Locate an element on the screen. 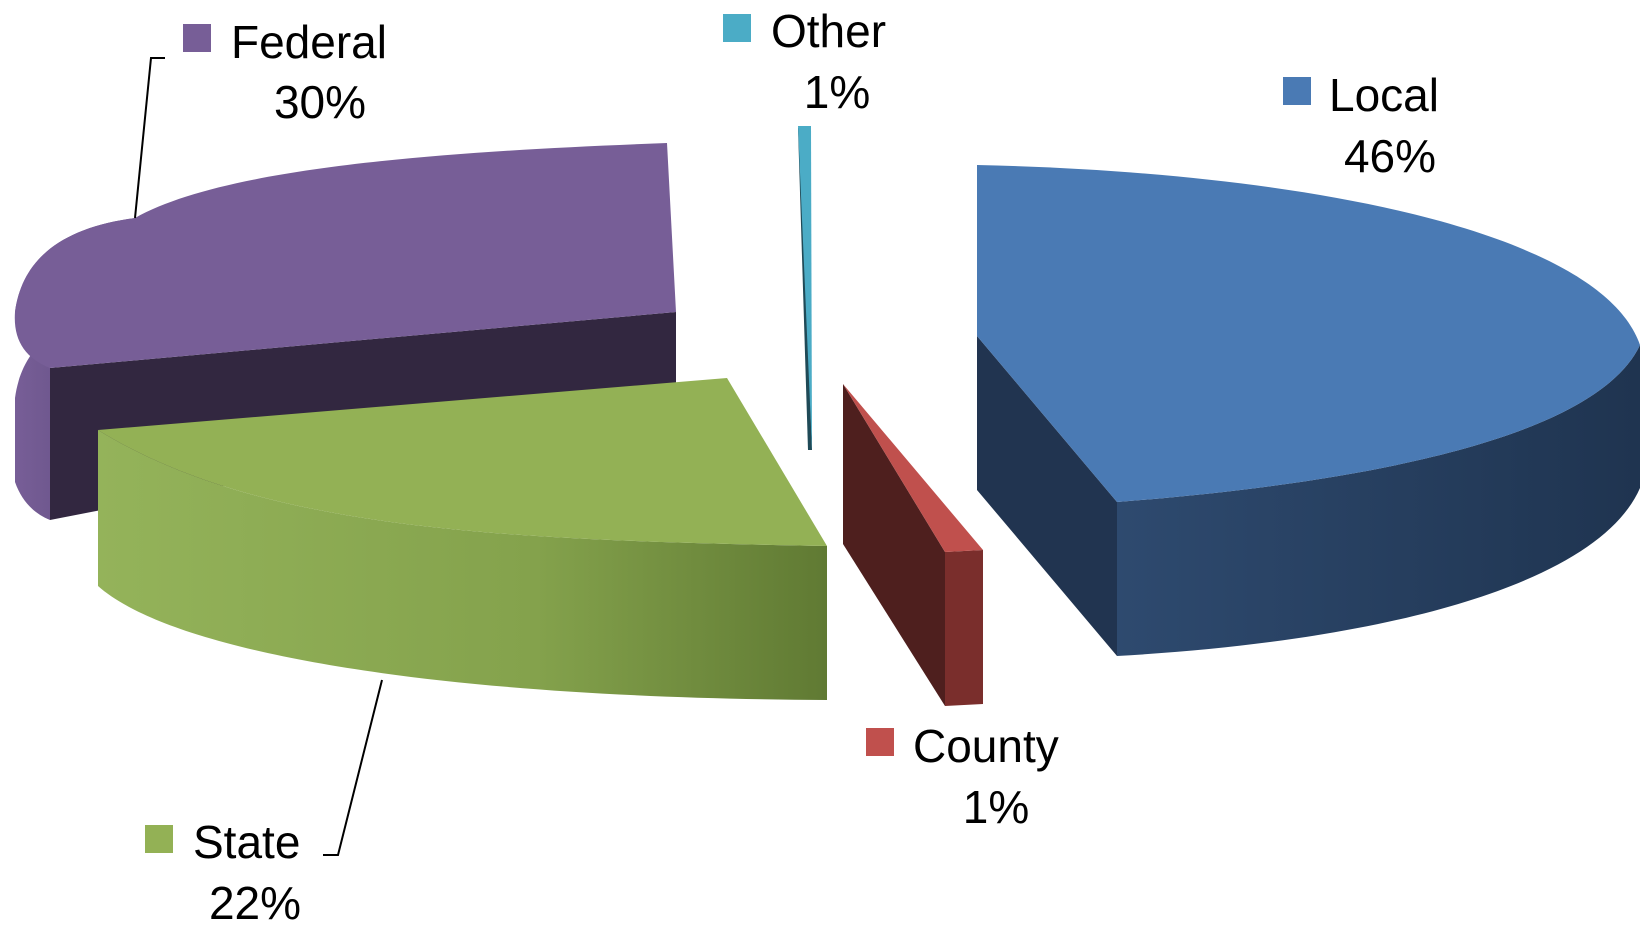 The height and width of the screenshot is (931, 1648). legend-swatch-state is located at coordinates (159, 839).